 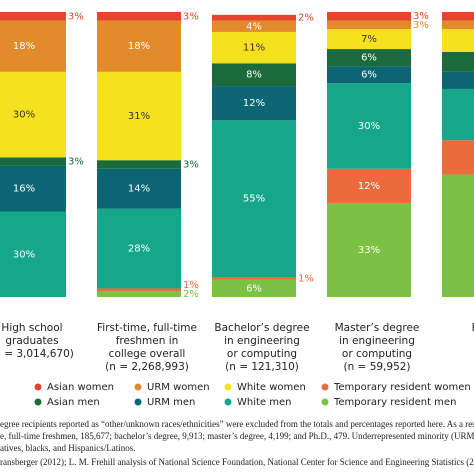 I want to click on value-label: 16%, so click(x=24, y=189).